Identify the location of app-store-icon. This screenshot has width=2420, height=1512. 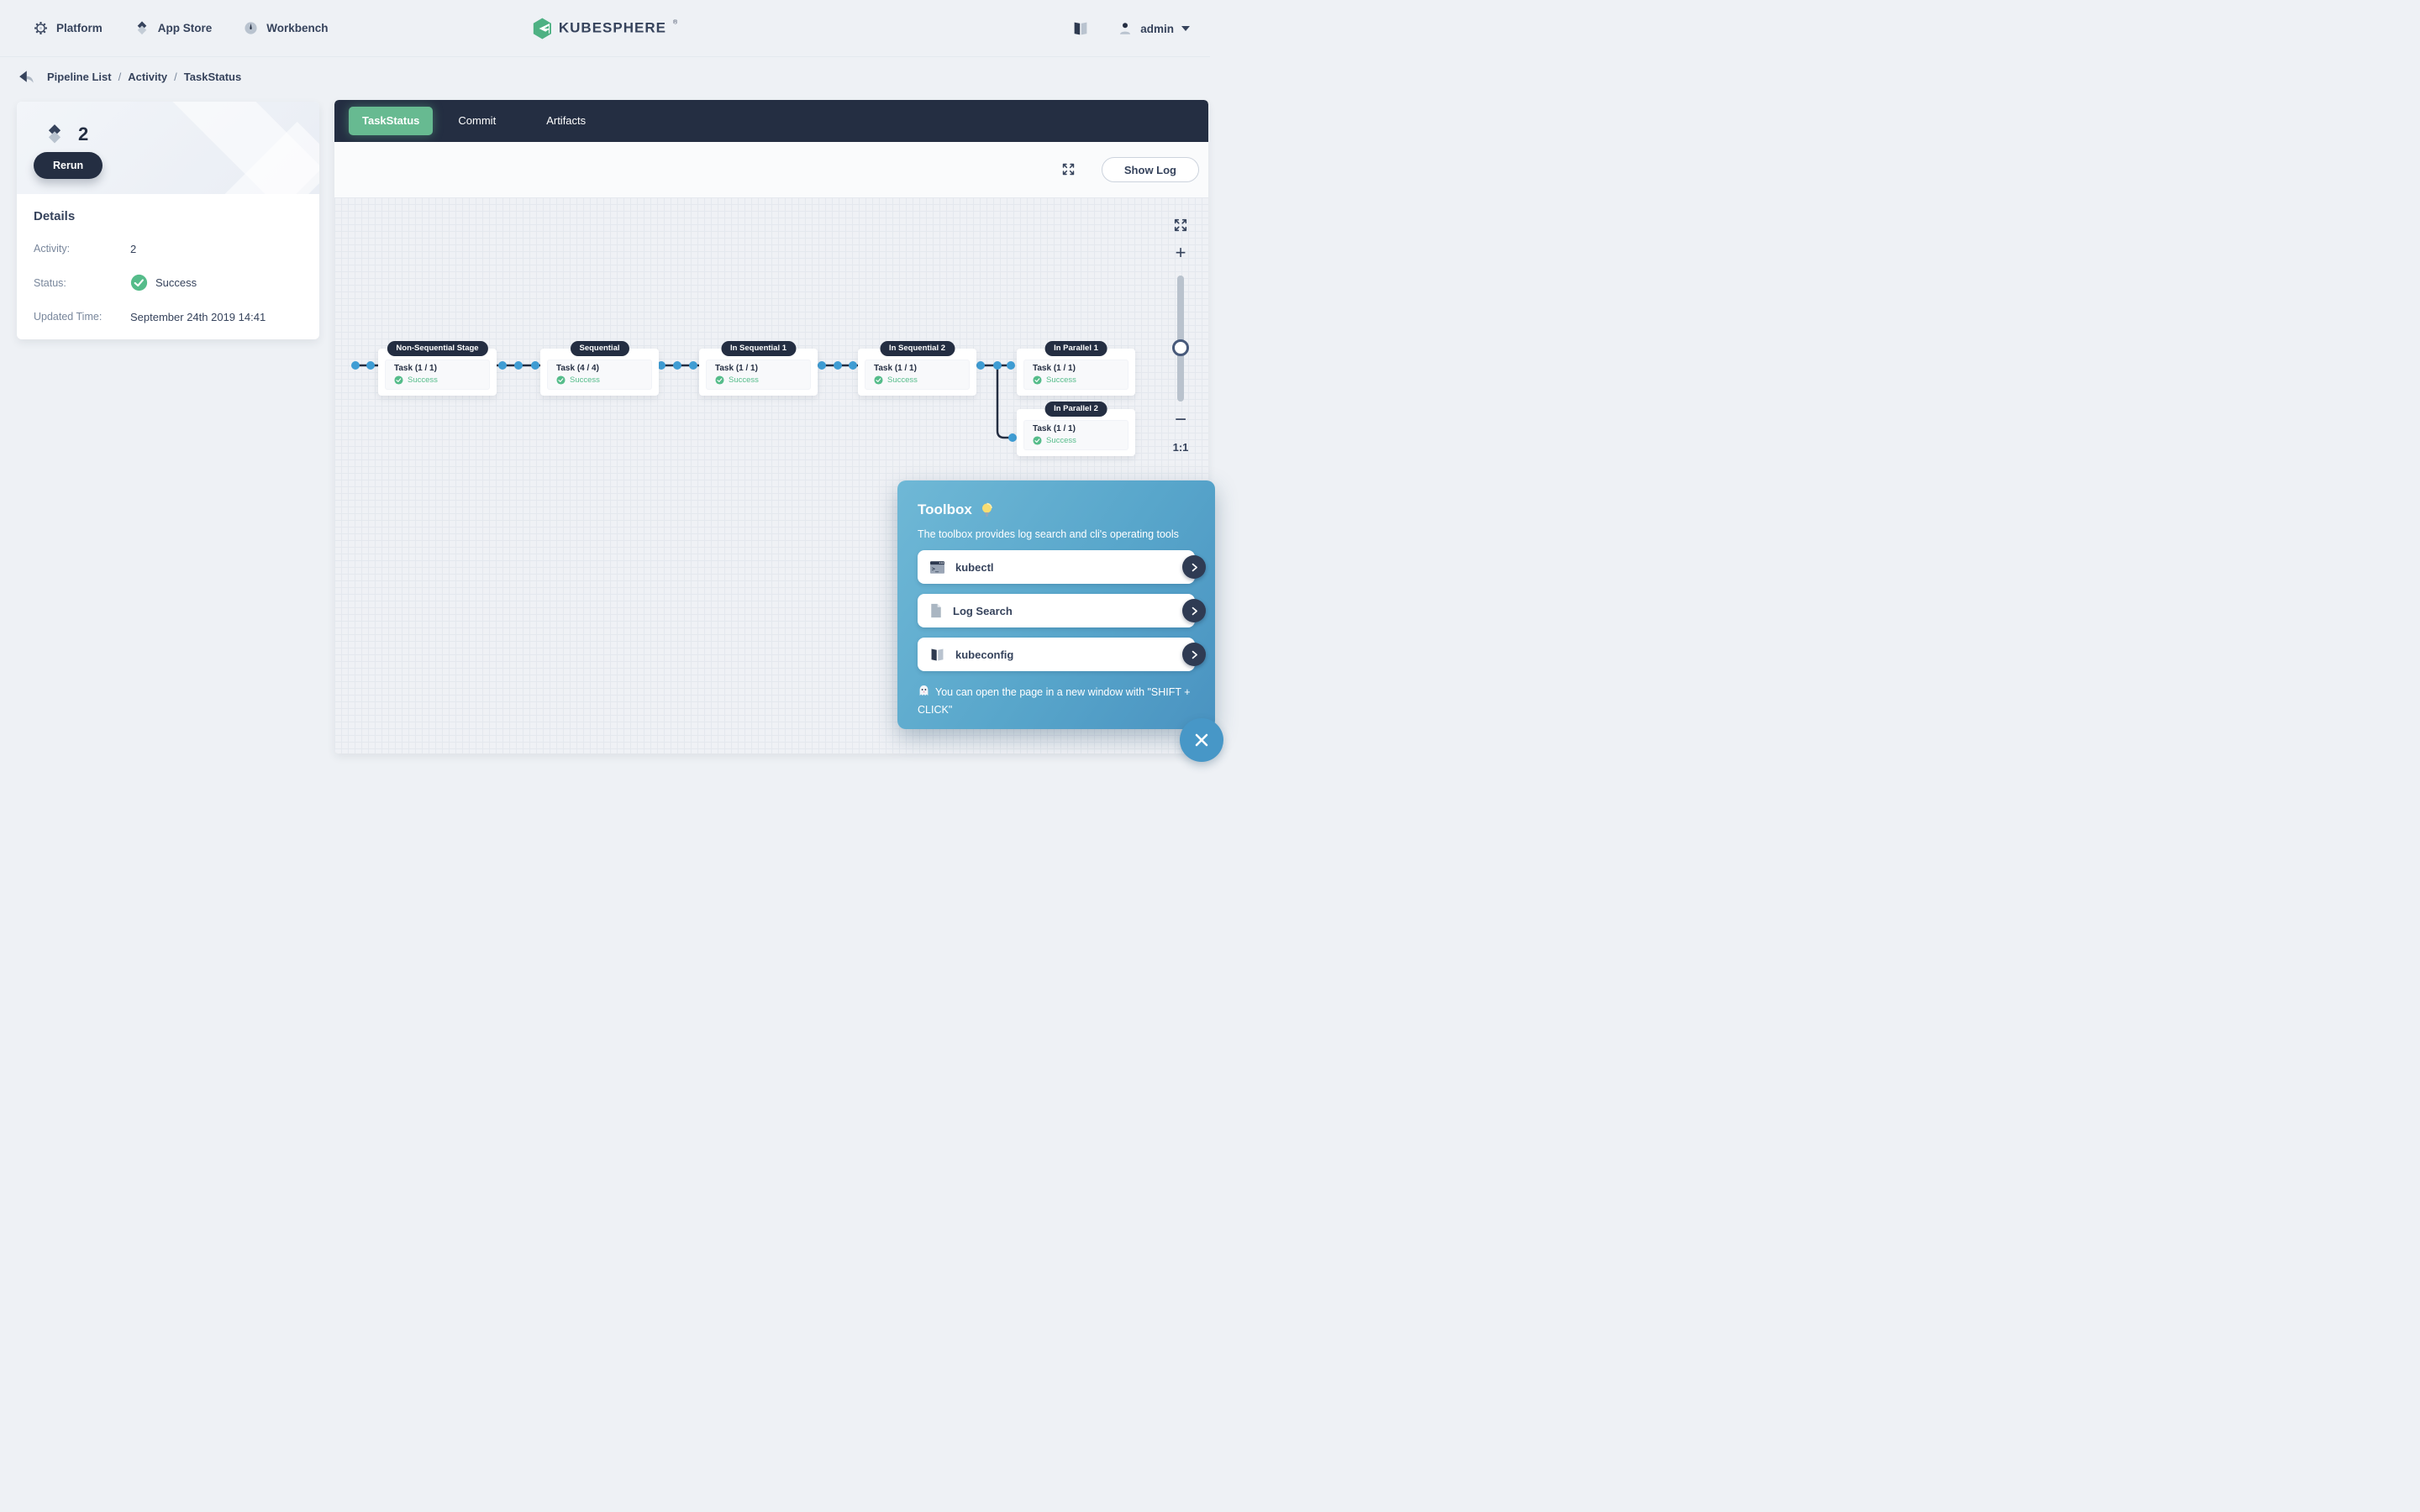
(142, 27).